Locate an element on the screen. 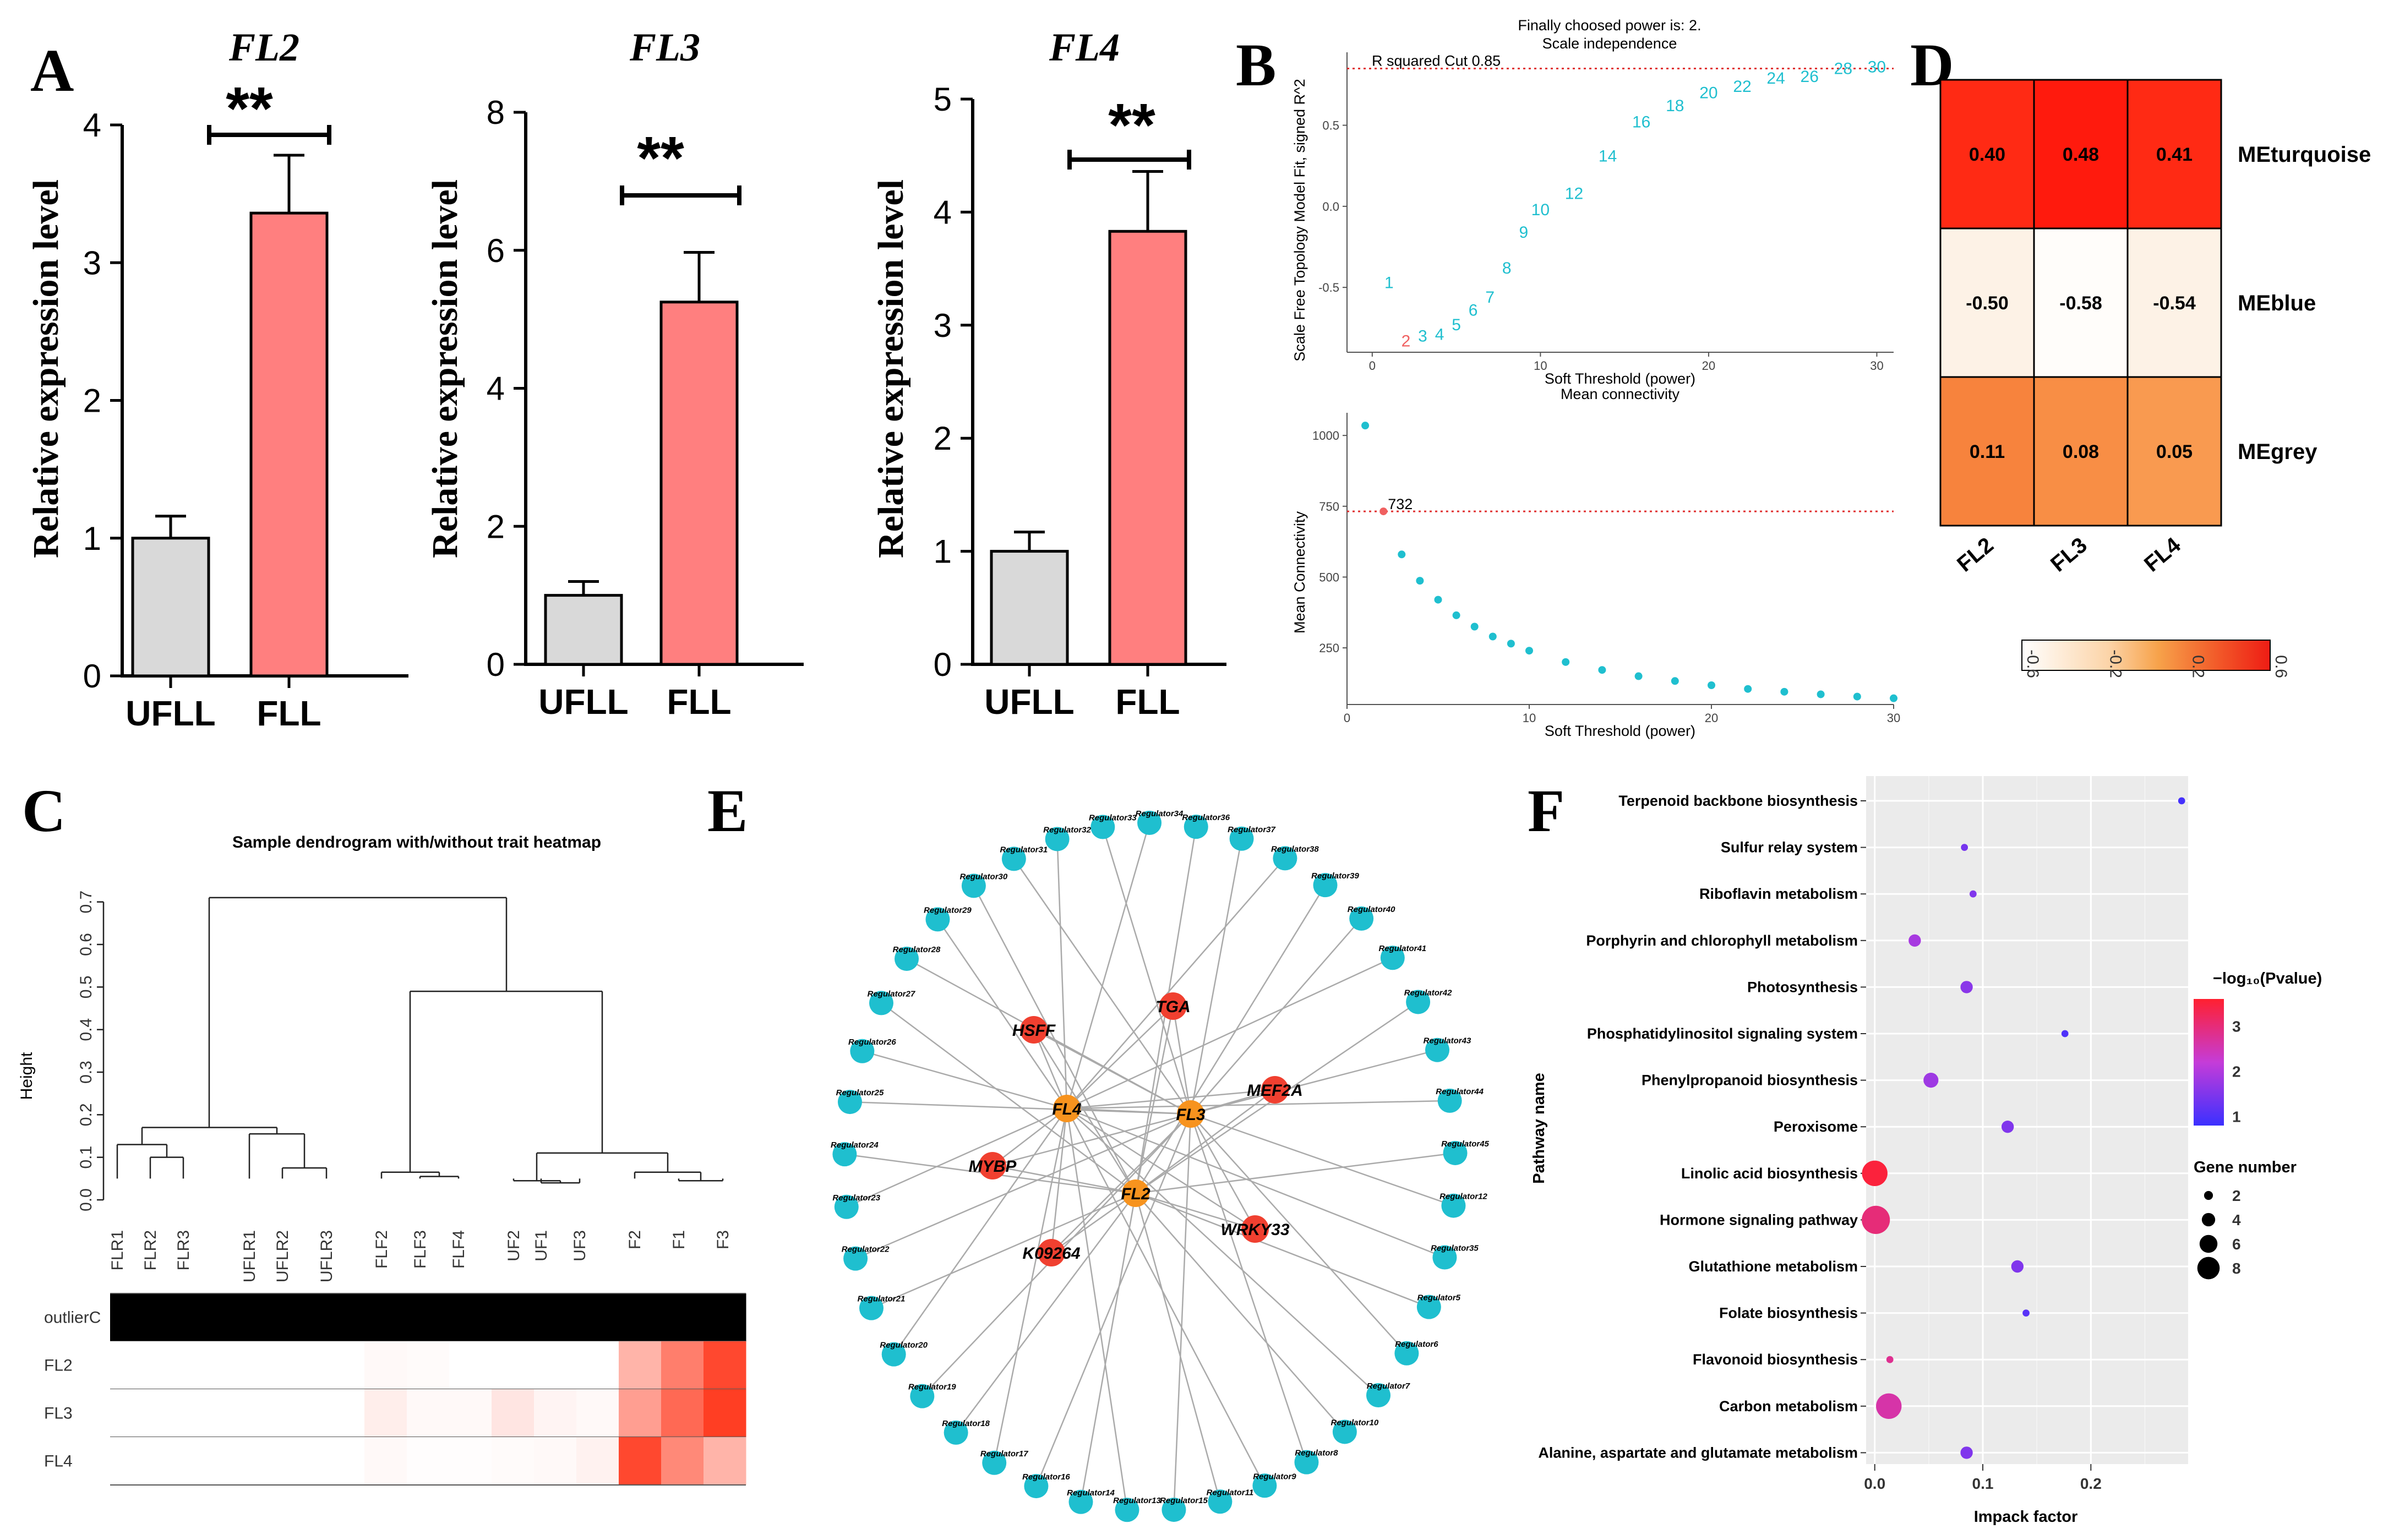 The image size is (2383, 1540). pathway-label: Riboflavin metabolism is located at coordinates (1778, 894).